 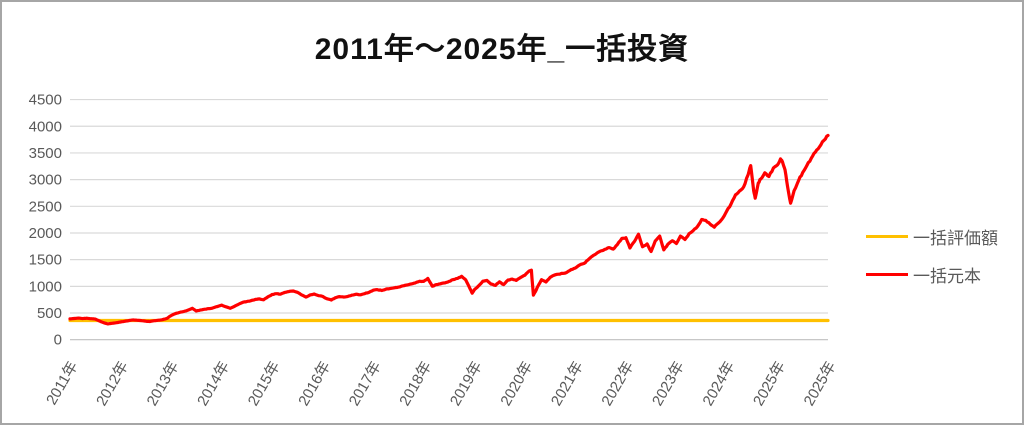 I want to click on y-axis-label: 1500, so click(x=45, y=260).